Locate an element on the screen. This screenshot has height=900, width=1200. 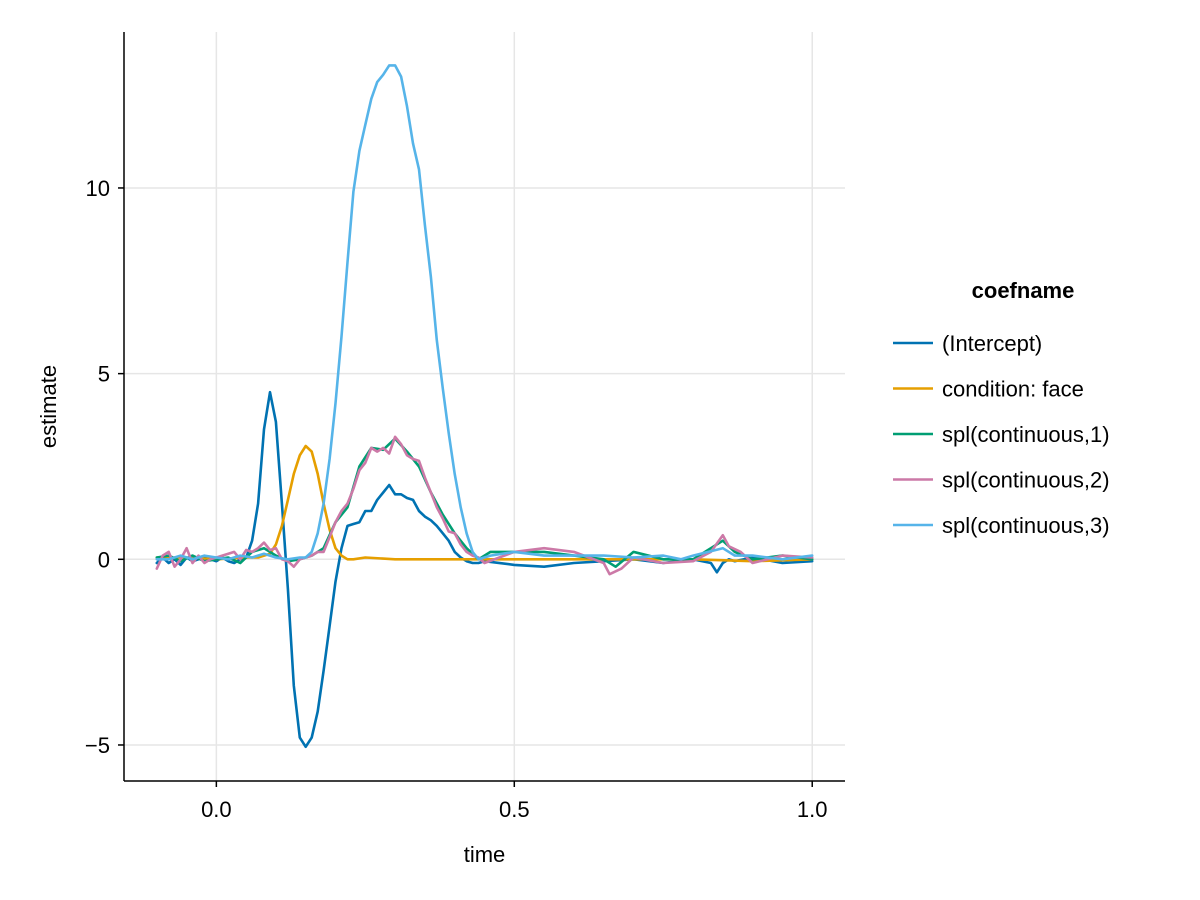
x-tick-label: 1.0 is located at coordinates (812, 809).